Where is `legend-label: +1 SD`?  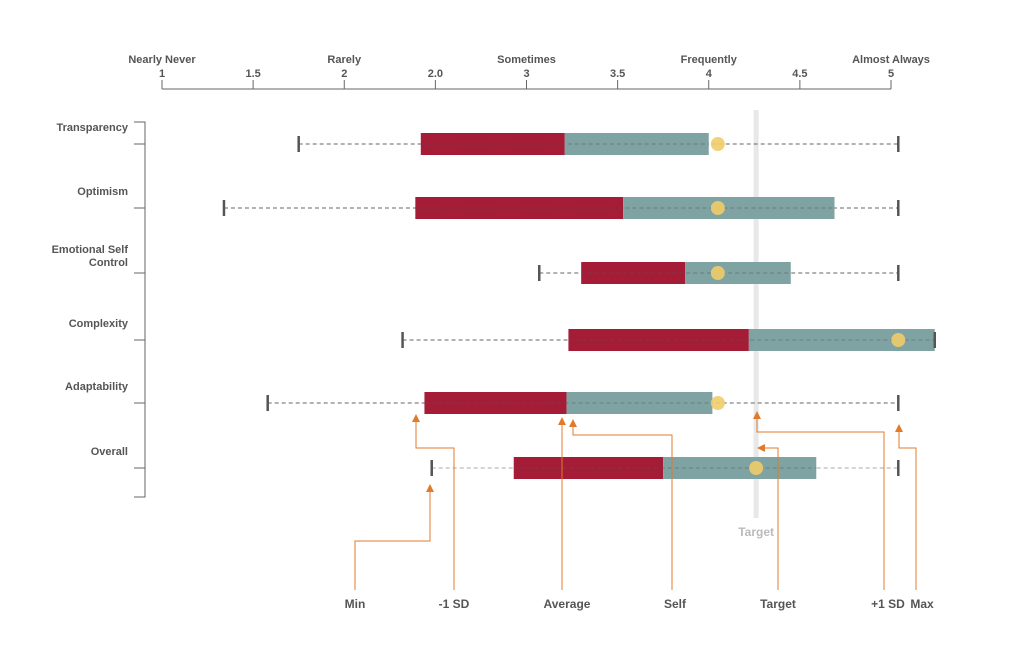
legend-label: +1 SD is located at coordinates (888, 604).